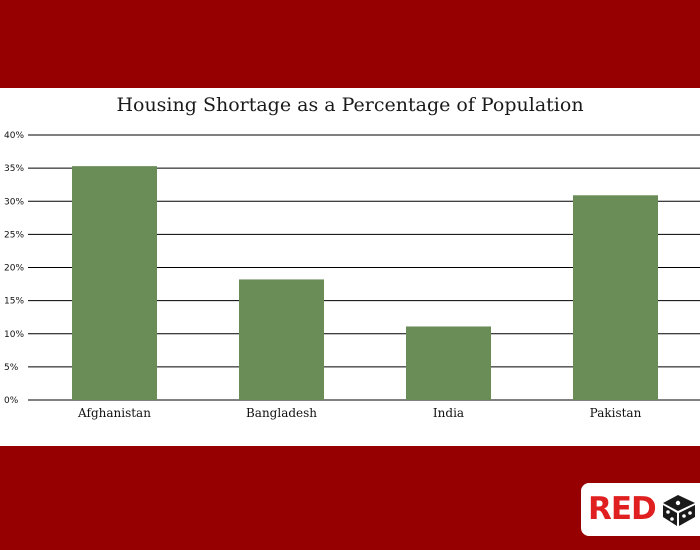 The image size is (700, 550). Describe the element at coordinates (14, 269) in the screenshot. I see `y-tick-label: 20%` at that location.